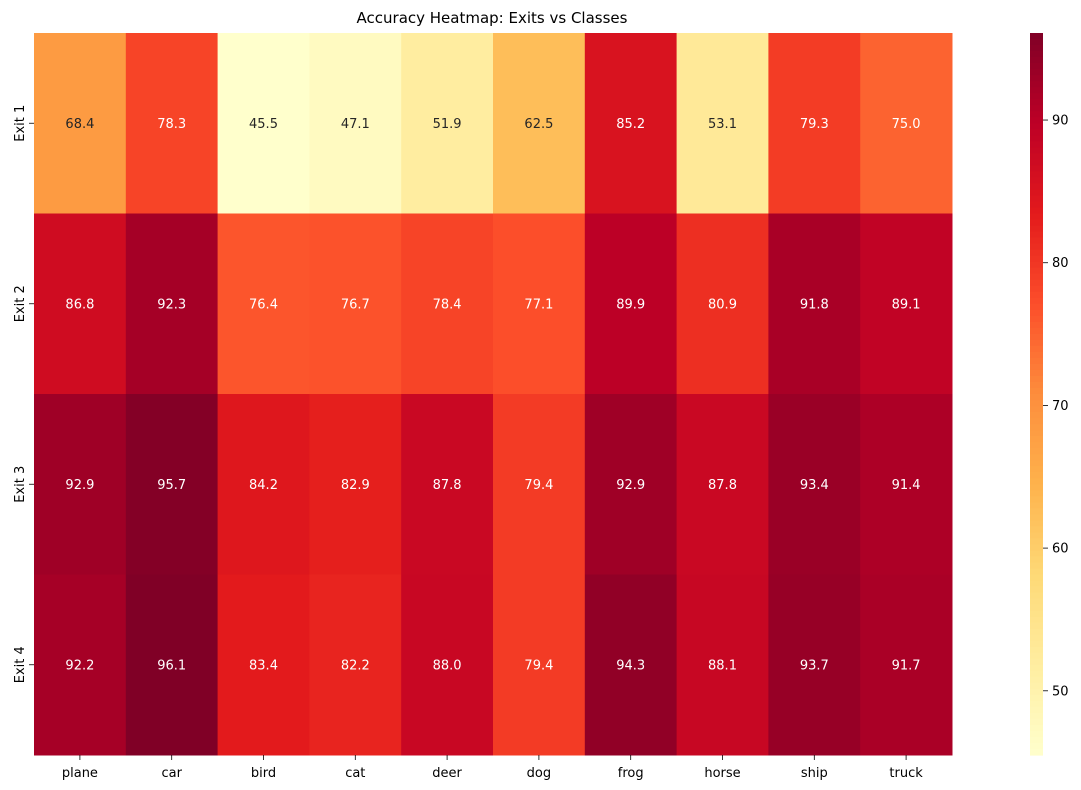 The height and width of the screenshot is (790, 1081). Describe the element at coordinates (447, 665) in the screenshot. I see `cell-label: 88.0` at that location.